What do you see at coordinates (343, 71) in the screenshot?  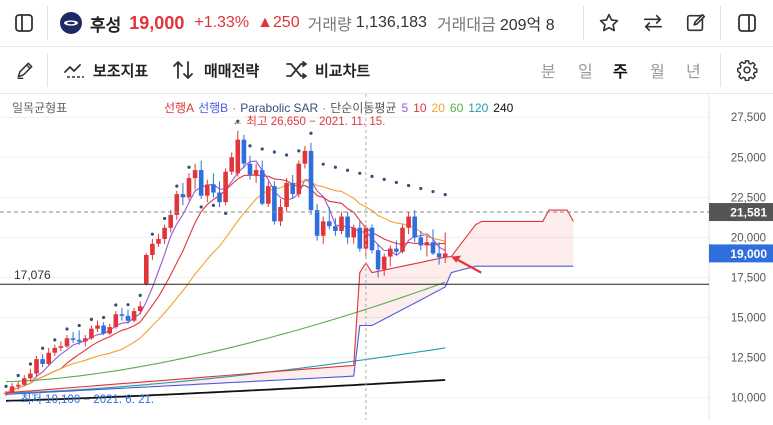 I see `compare-label: 비교차트` at bounding box center [343, 71].